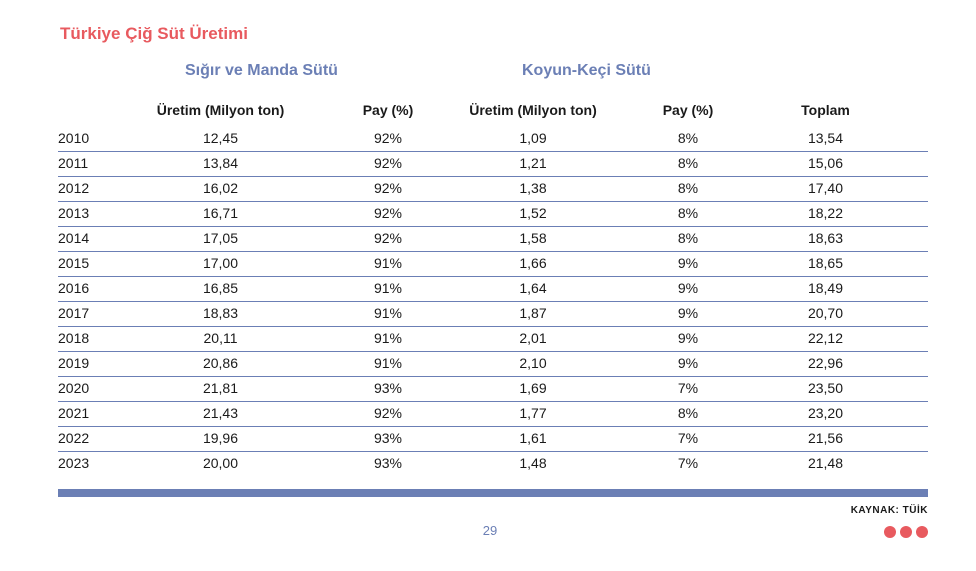 The height and width of the screenshot is (571, 976). Describe the element at coordinates (493, 314) in the screenshot. I see `table-row: 2017 18,83 91% 1,87 9% 20,70` at that location.